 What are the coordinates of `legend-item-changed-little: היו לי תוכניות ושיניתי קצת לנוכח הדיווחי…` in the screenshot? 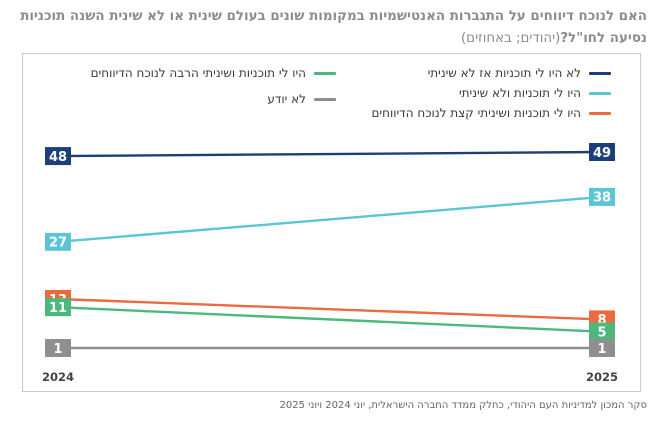 It's located at (491, 113).